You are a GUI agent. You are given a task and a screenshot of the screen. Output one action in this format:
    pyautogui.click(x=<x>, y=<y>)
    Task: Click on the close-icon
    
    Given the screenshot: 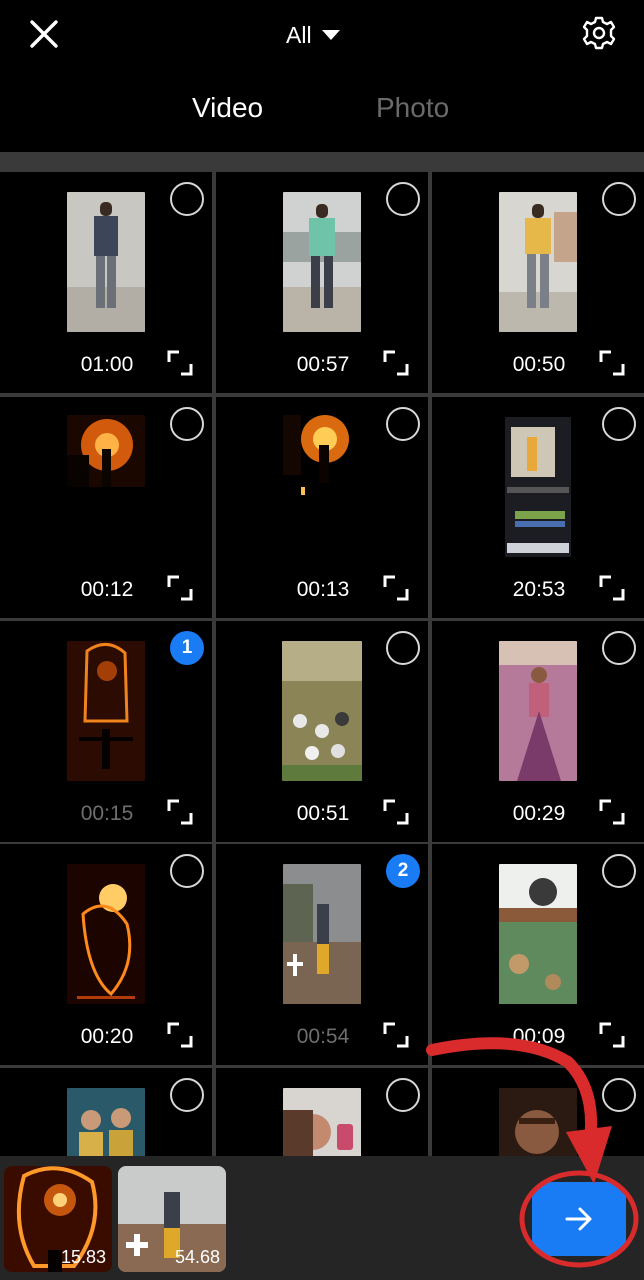 What is the action you would take?
    pyautogui.click(x=44, y=34)
    